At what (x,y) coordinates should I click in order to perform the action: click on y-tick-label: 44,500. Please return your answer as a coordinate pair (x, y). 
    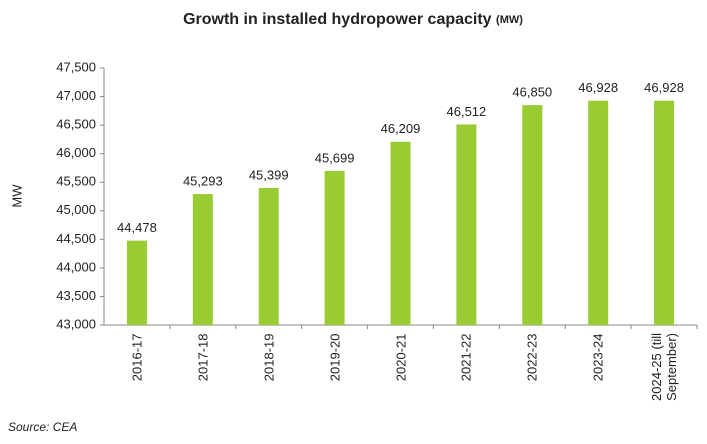
    Looking at the image, I should click on (76, 238).